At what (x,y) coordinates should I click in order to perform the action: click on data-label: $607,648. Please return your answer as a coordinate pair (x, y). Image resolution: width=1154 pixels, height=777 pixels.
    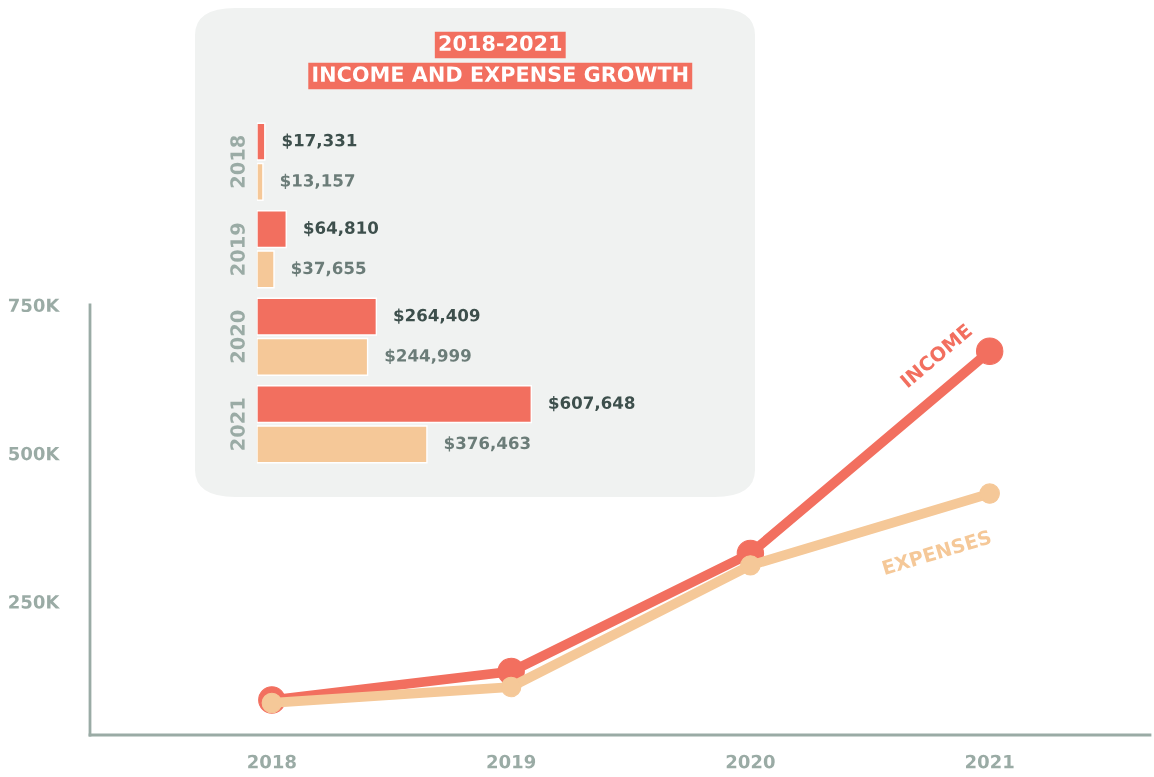
    Looking at the image, I should click on (592, 404).